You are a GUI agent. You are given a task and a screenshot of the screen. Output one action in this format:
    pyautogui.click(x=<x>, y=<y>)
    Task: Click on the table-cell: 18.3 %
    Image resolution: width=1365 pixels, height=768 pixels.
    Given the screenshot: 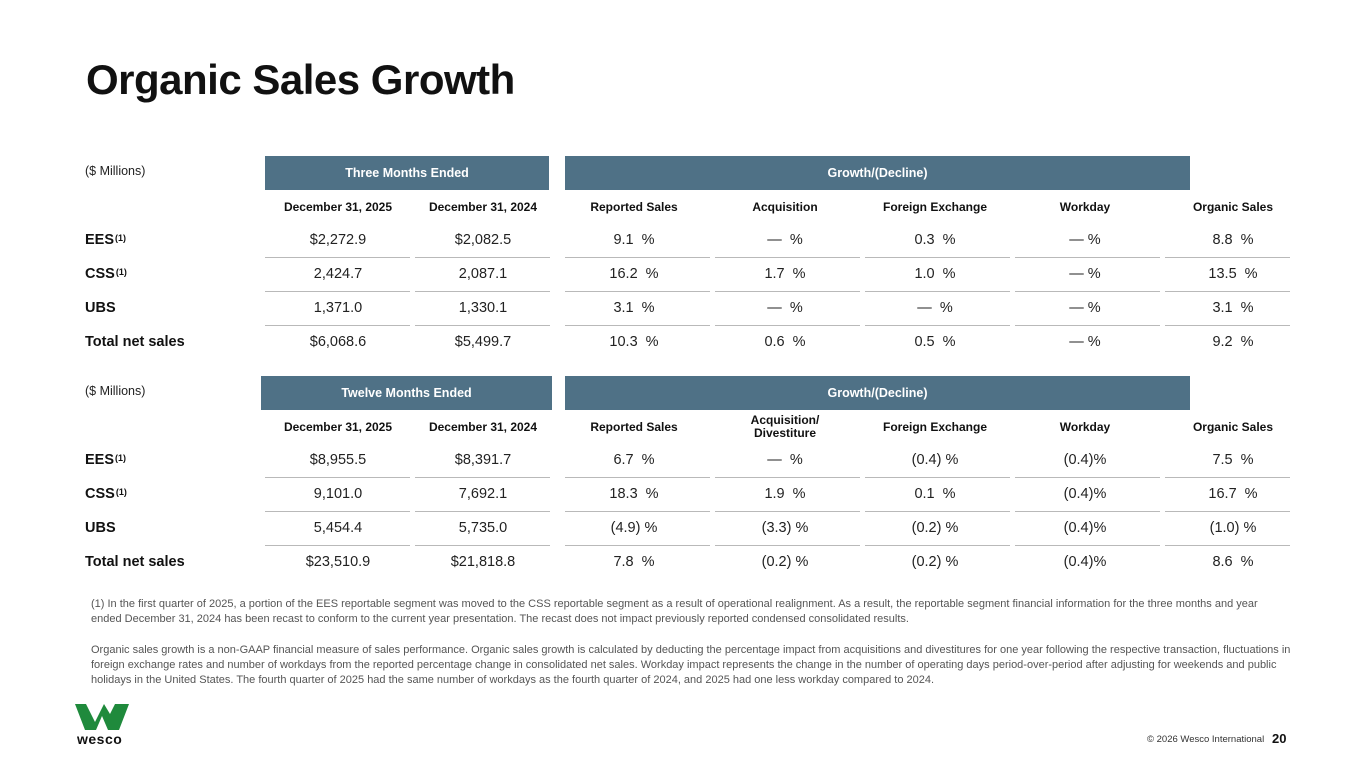 What is the action you would take?
    pyautogui.click(x=634, y=494)
    